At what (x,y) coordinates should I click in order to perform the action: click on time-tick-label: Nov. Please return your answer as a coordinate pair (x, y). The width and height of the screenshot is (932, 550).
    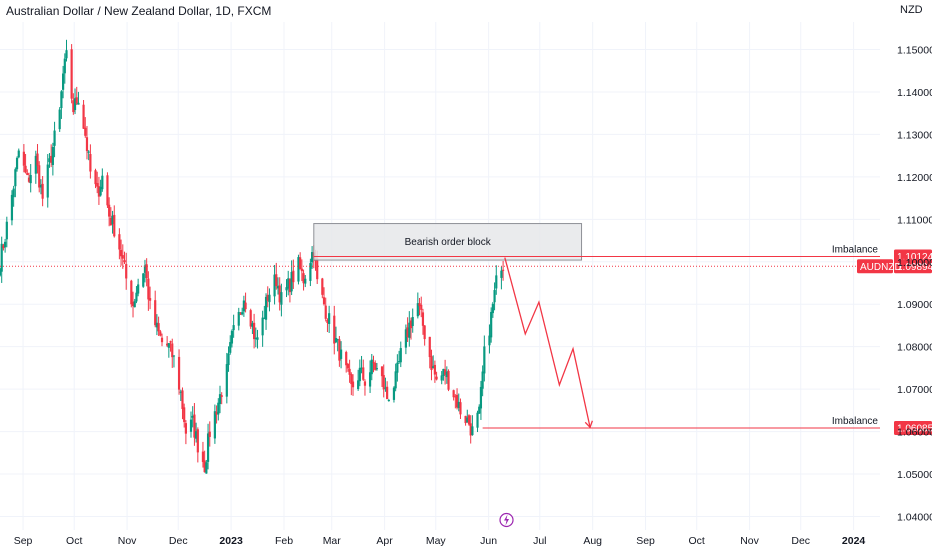
    Looking at the image, I should click on (127, 541).